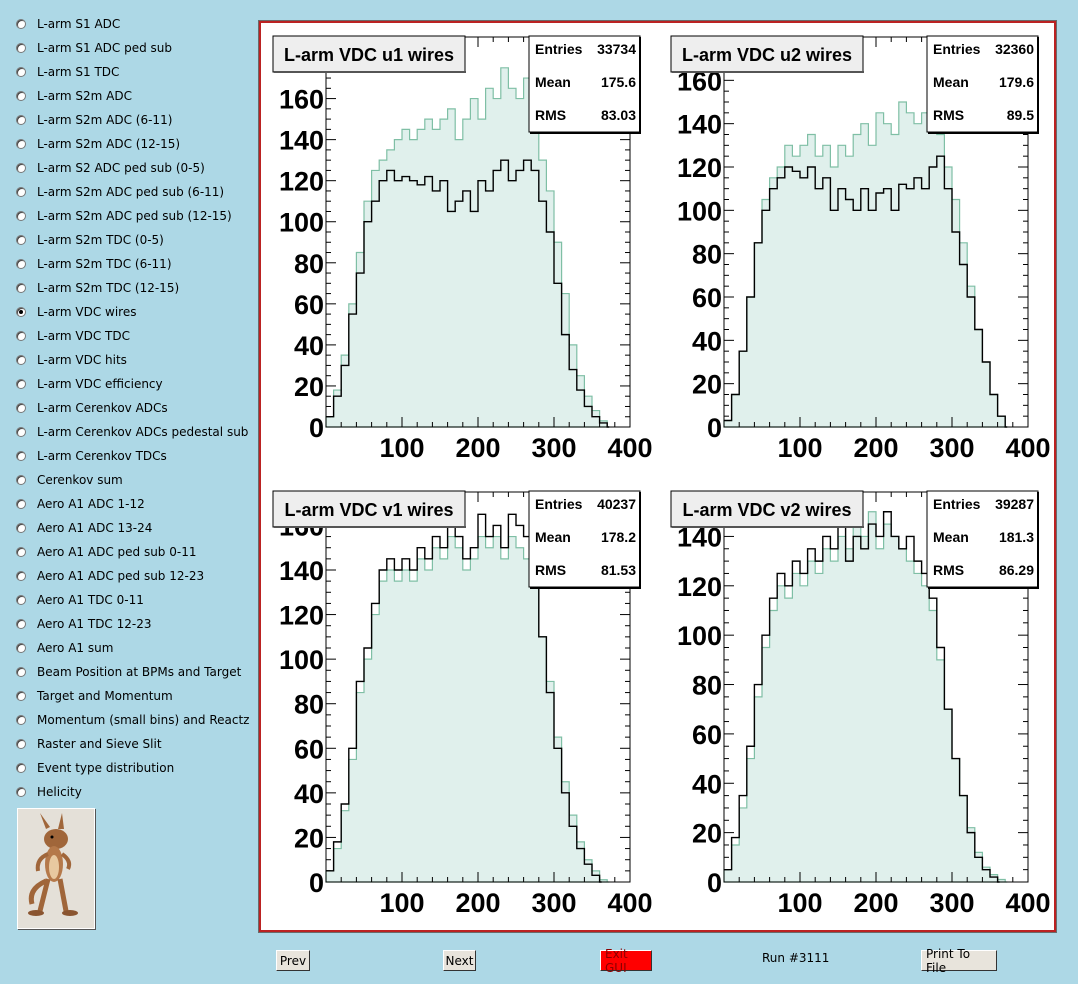 The image size is (1078, 984). I want to click on radio-option: Aero A1 ADC 13-24, so click(84, 528).